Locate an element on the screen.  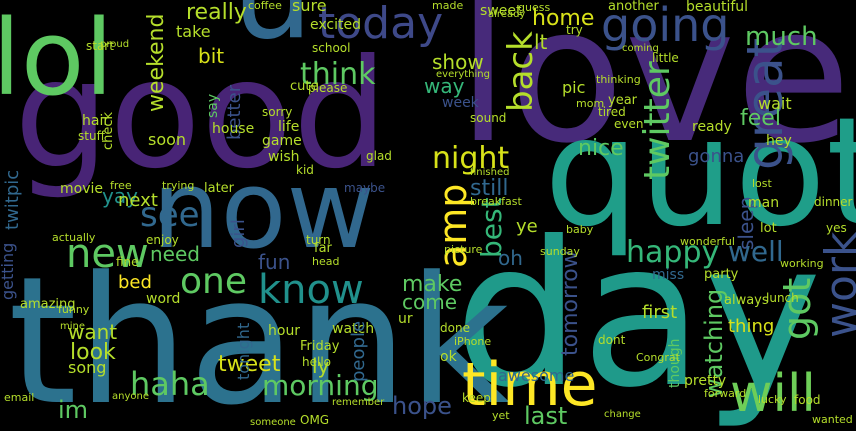
word-hour: hour is located at coordinates (284, 331).